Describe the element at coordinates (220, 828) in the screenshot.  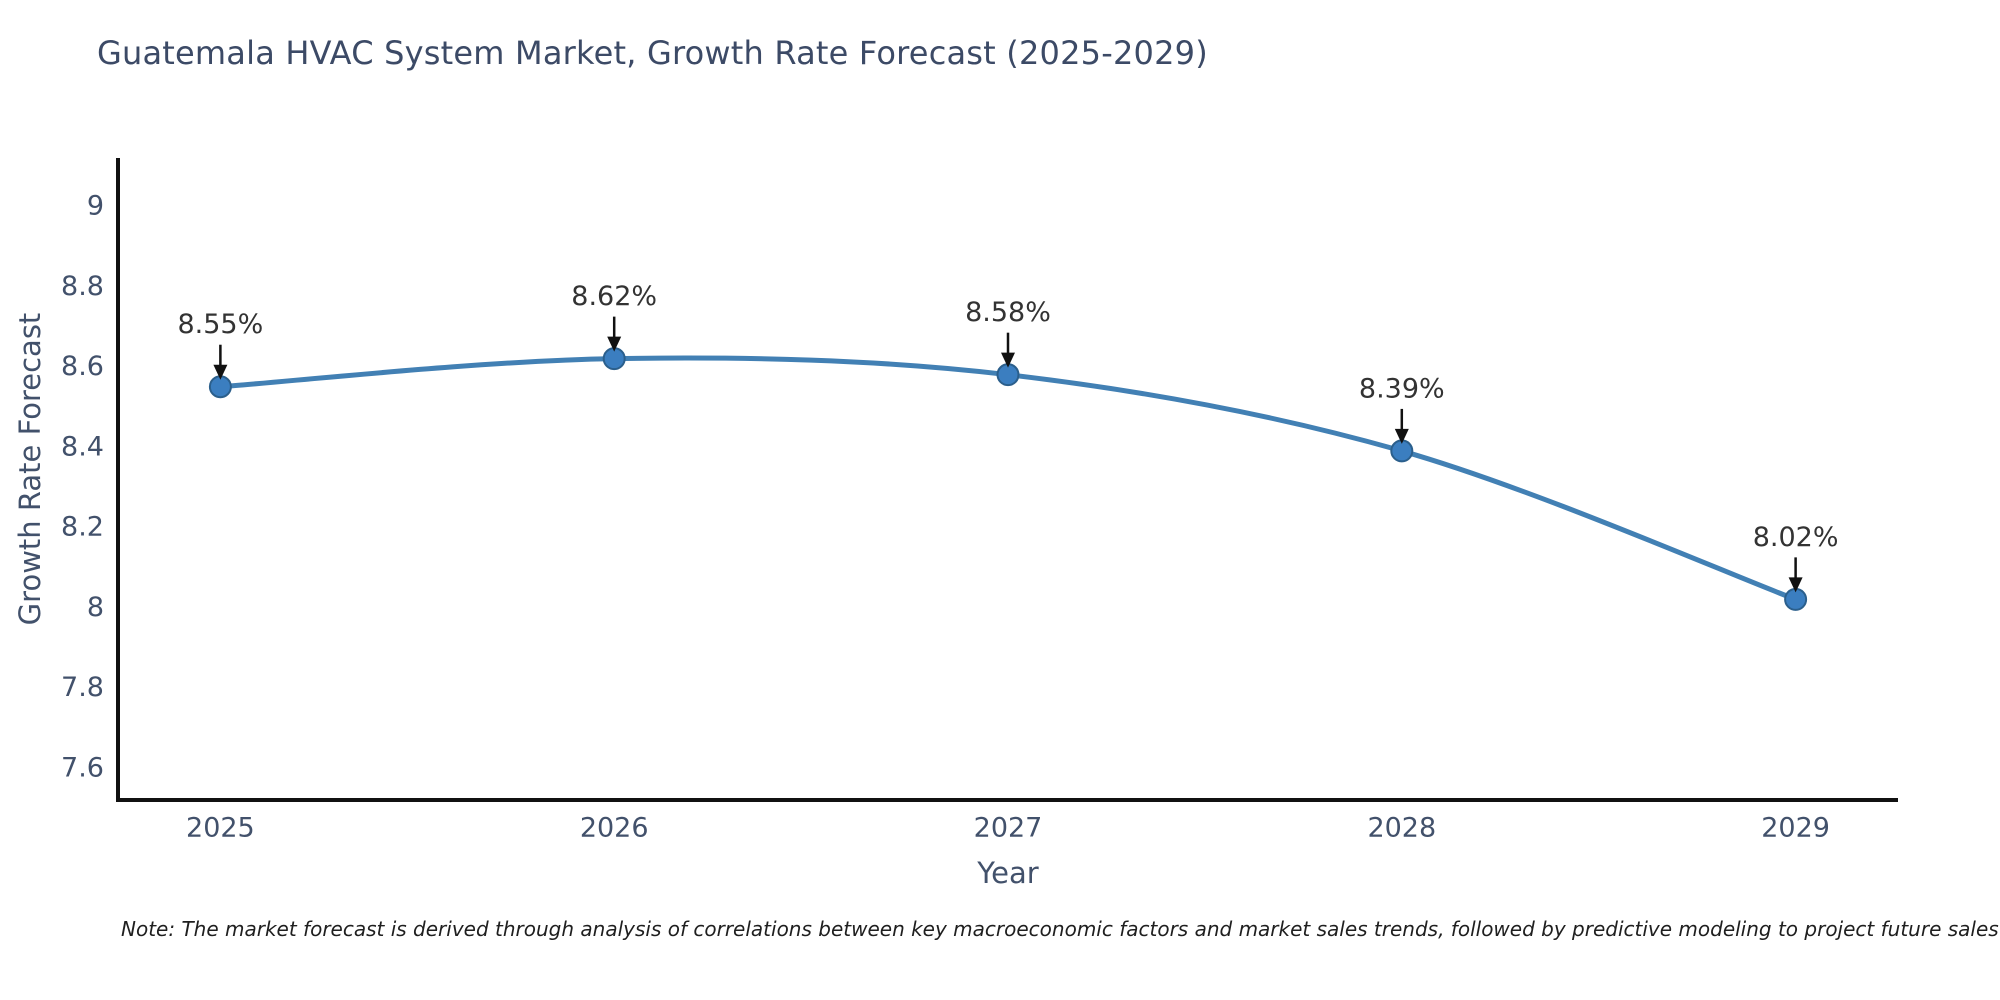
I see `x-tick-label: 2025` at that location.